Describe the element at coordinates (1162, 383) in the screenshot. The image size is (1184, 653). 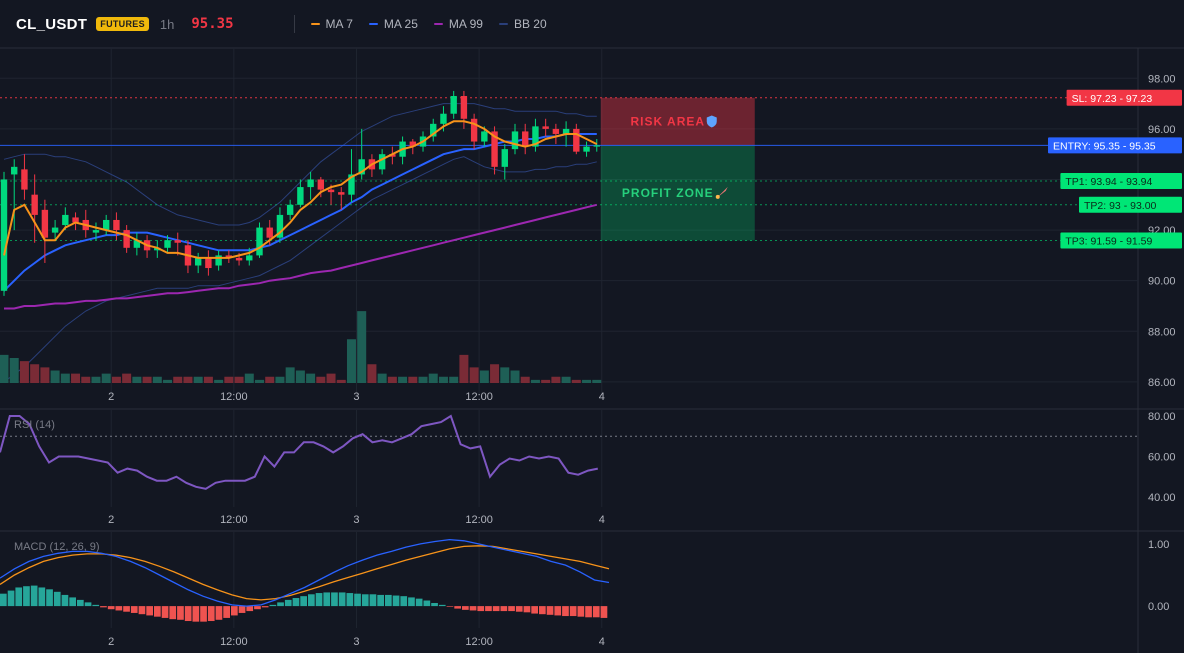
I see `price-axis-tick: 86.00` at that location.